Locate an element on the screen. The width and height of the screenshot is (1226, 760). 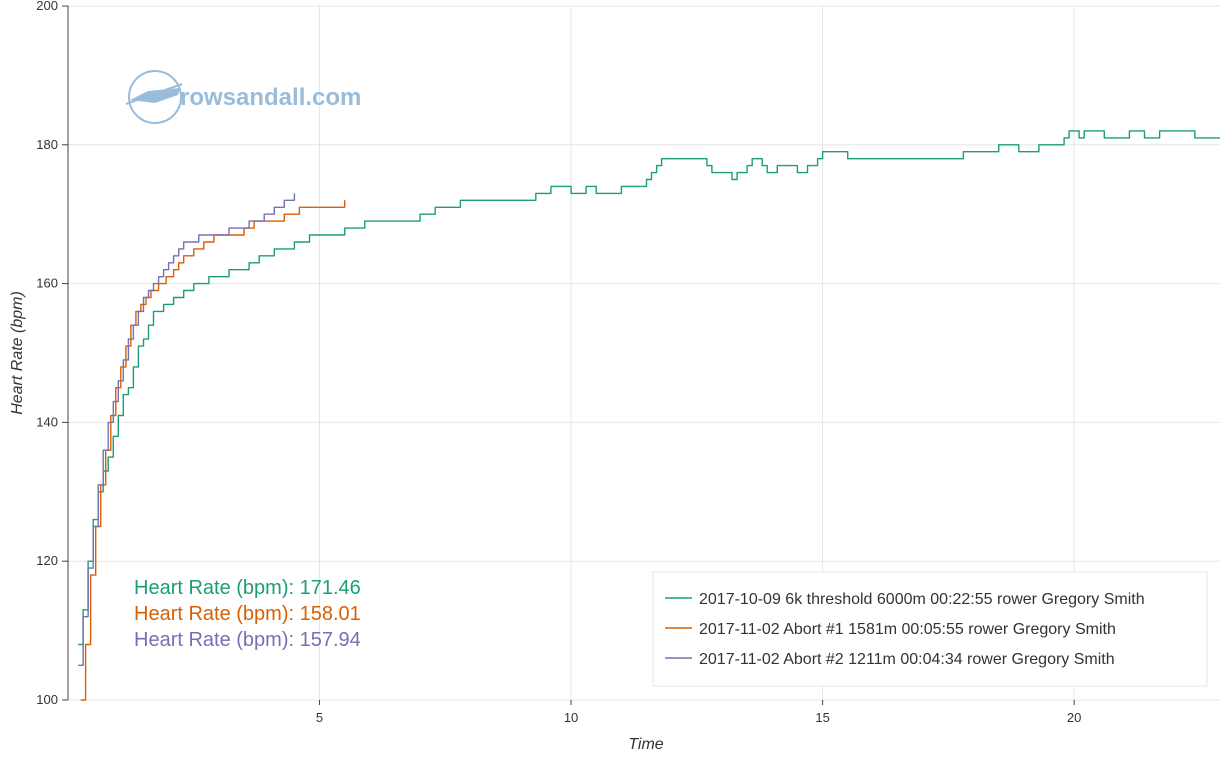
legend-box is located at coordinates (930, 629).